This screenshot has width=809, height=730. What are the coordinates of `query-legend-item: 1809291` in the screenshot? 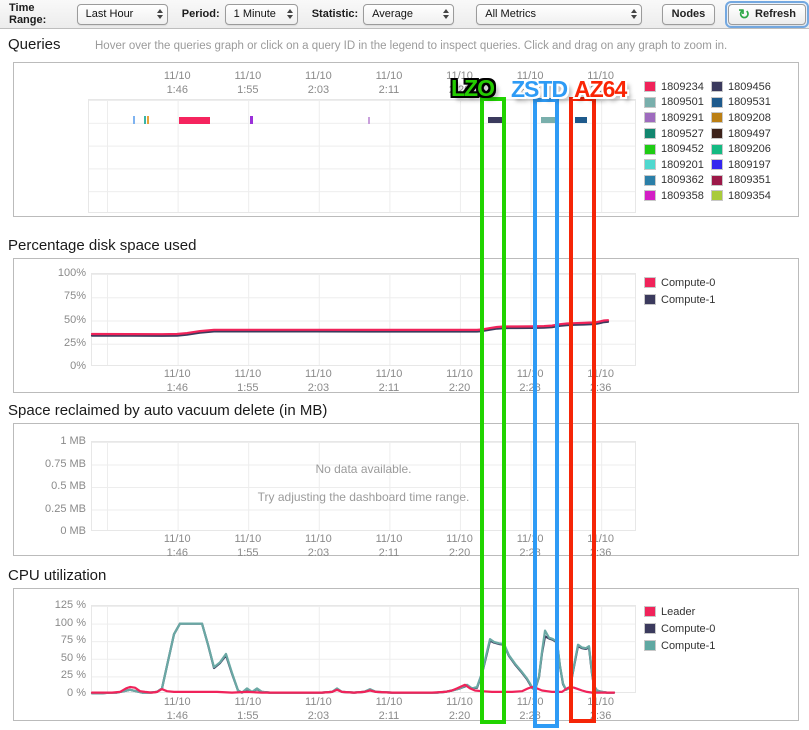 It's located at (677, 118).